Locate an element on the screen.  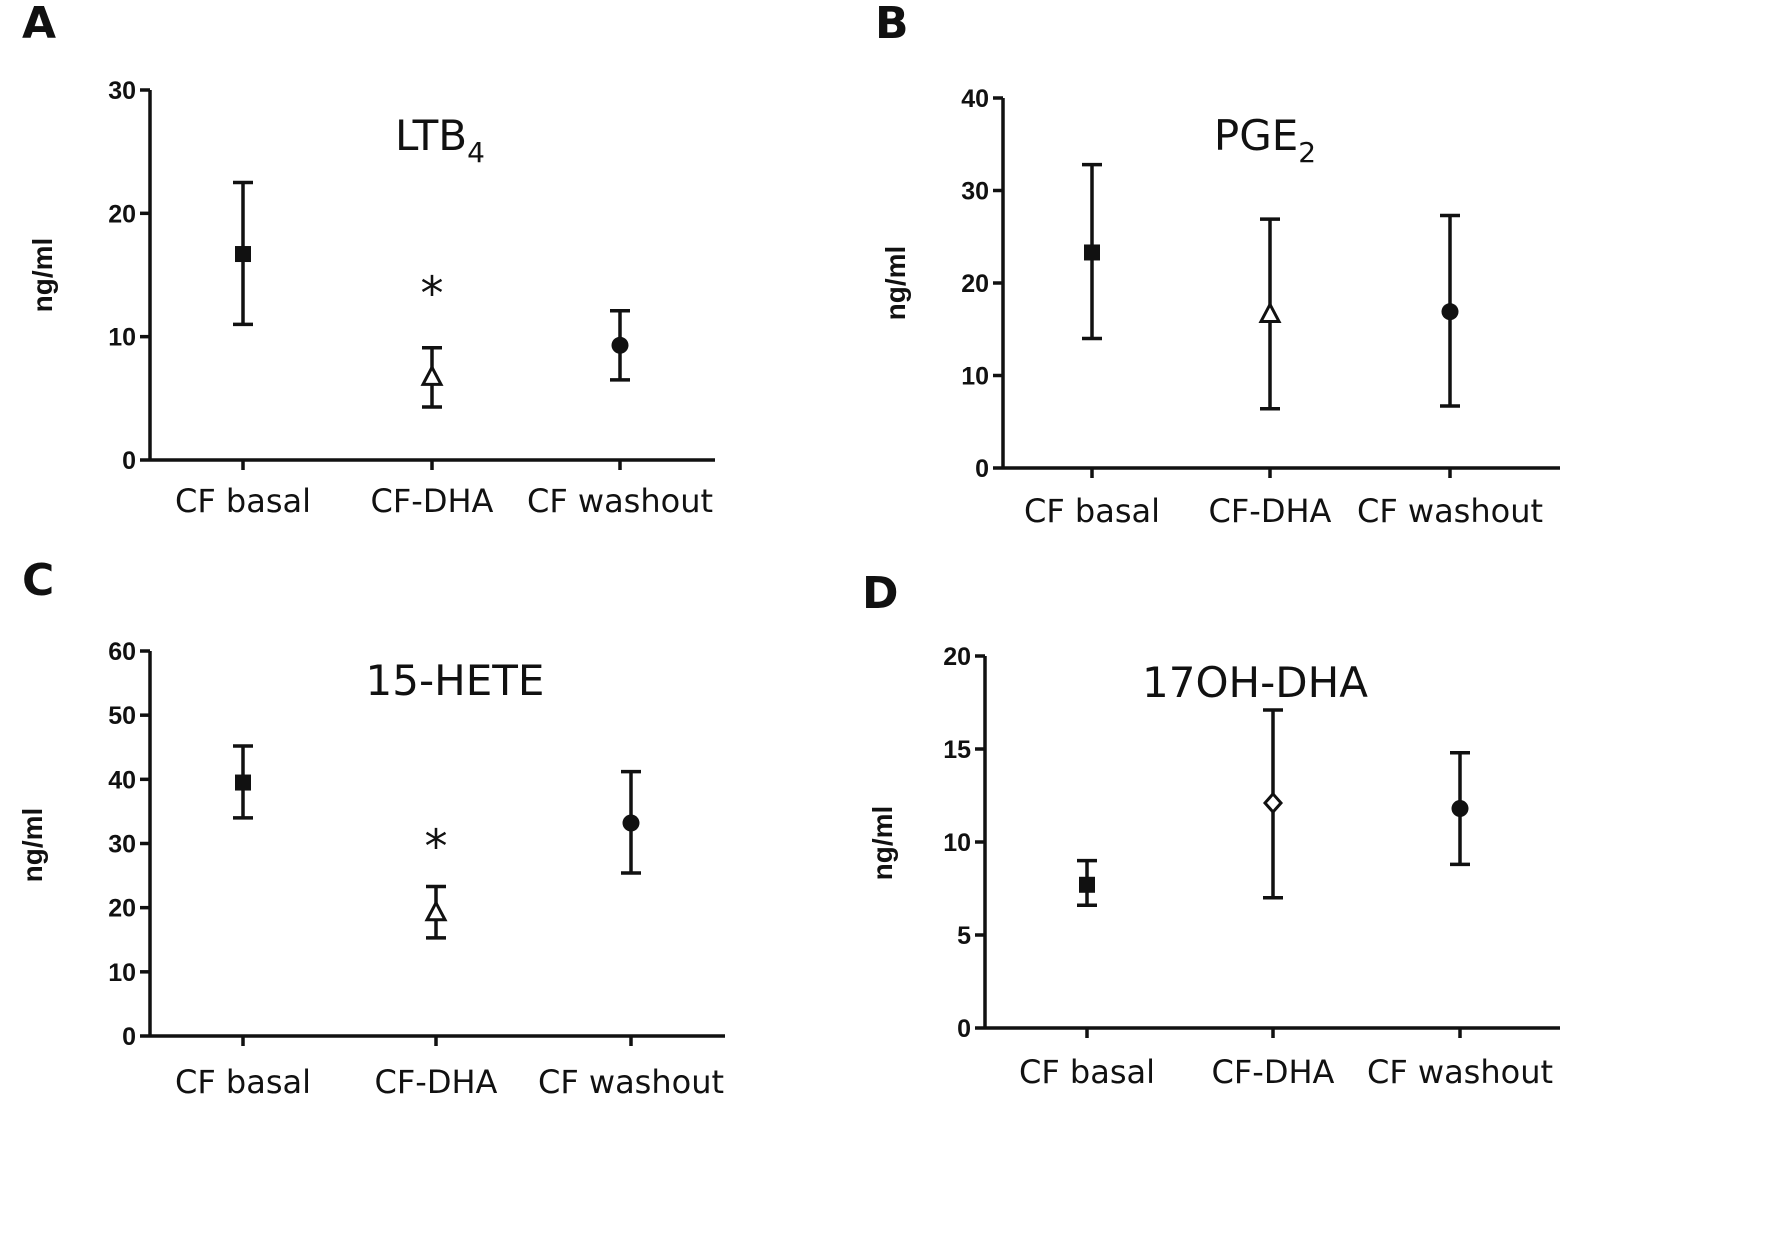
panel-letter-c: C is located at coordinates (38, 580).